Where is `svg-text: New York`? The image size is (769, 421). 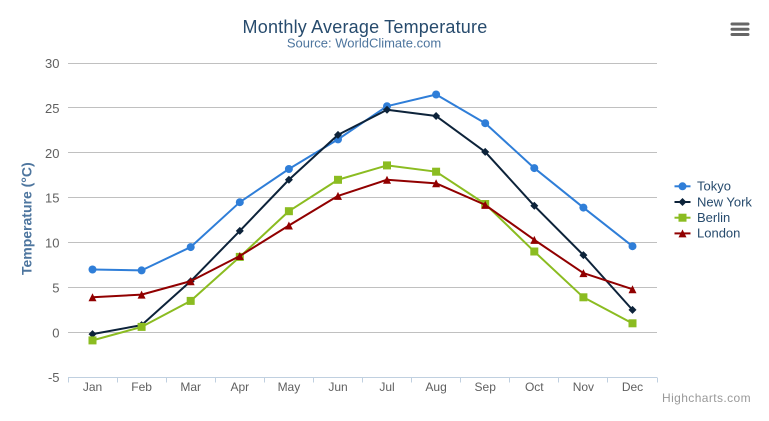 svg-text: New York is located at coordinates (724, 201).